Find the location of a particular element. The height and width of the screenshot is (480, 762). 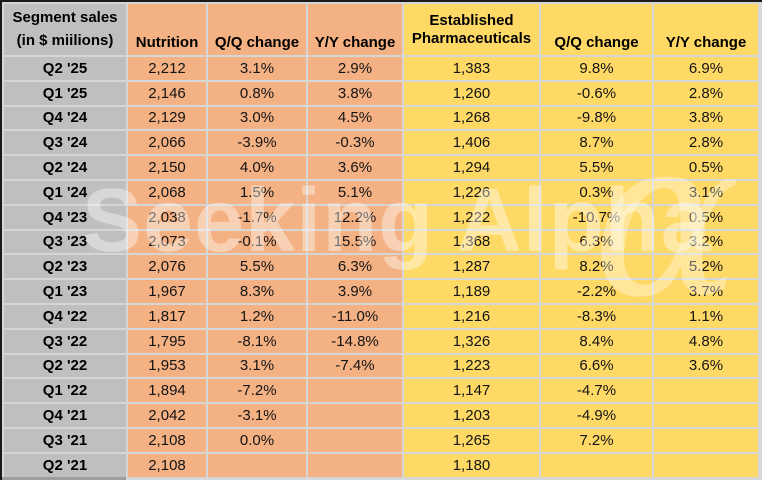

nutrition-value: 1,894 is located at coordinates (167, 391).